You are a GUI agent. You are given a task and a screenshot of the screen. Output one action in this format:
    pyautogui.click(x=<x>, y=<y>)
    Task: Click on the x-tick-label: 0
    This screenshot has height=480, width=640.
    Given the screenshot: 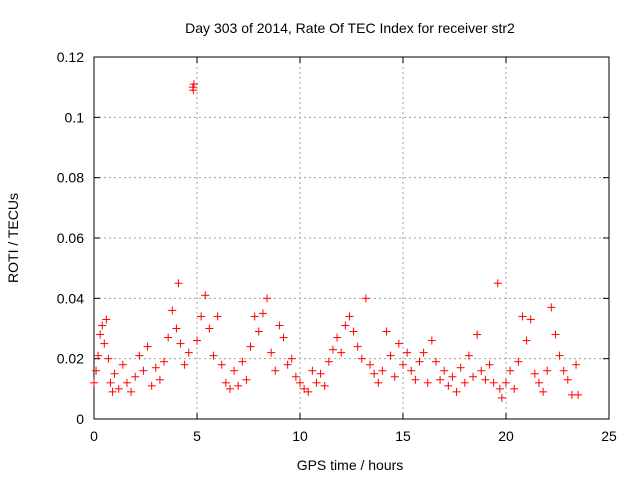 What is the action you would take?
    pyautogui.click(x=94, y=436)
    